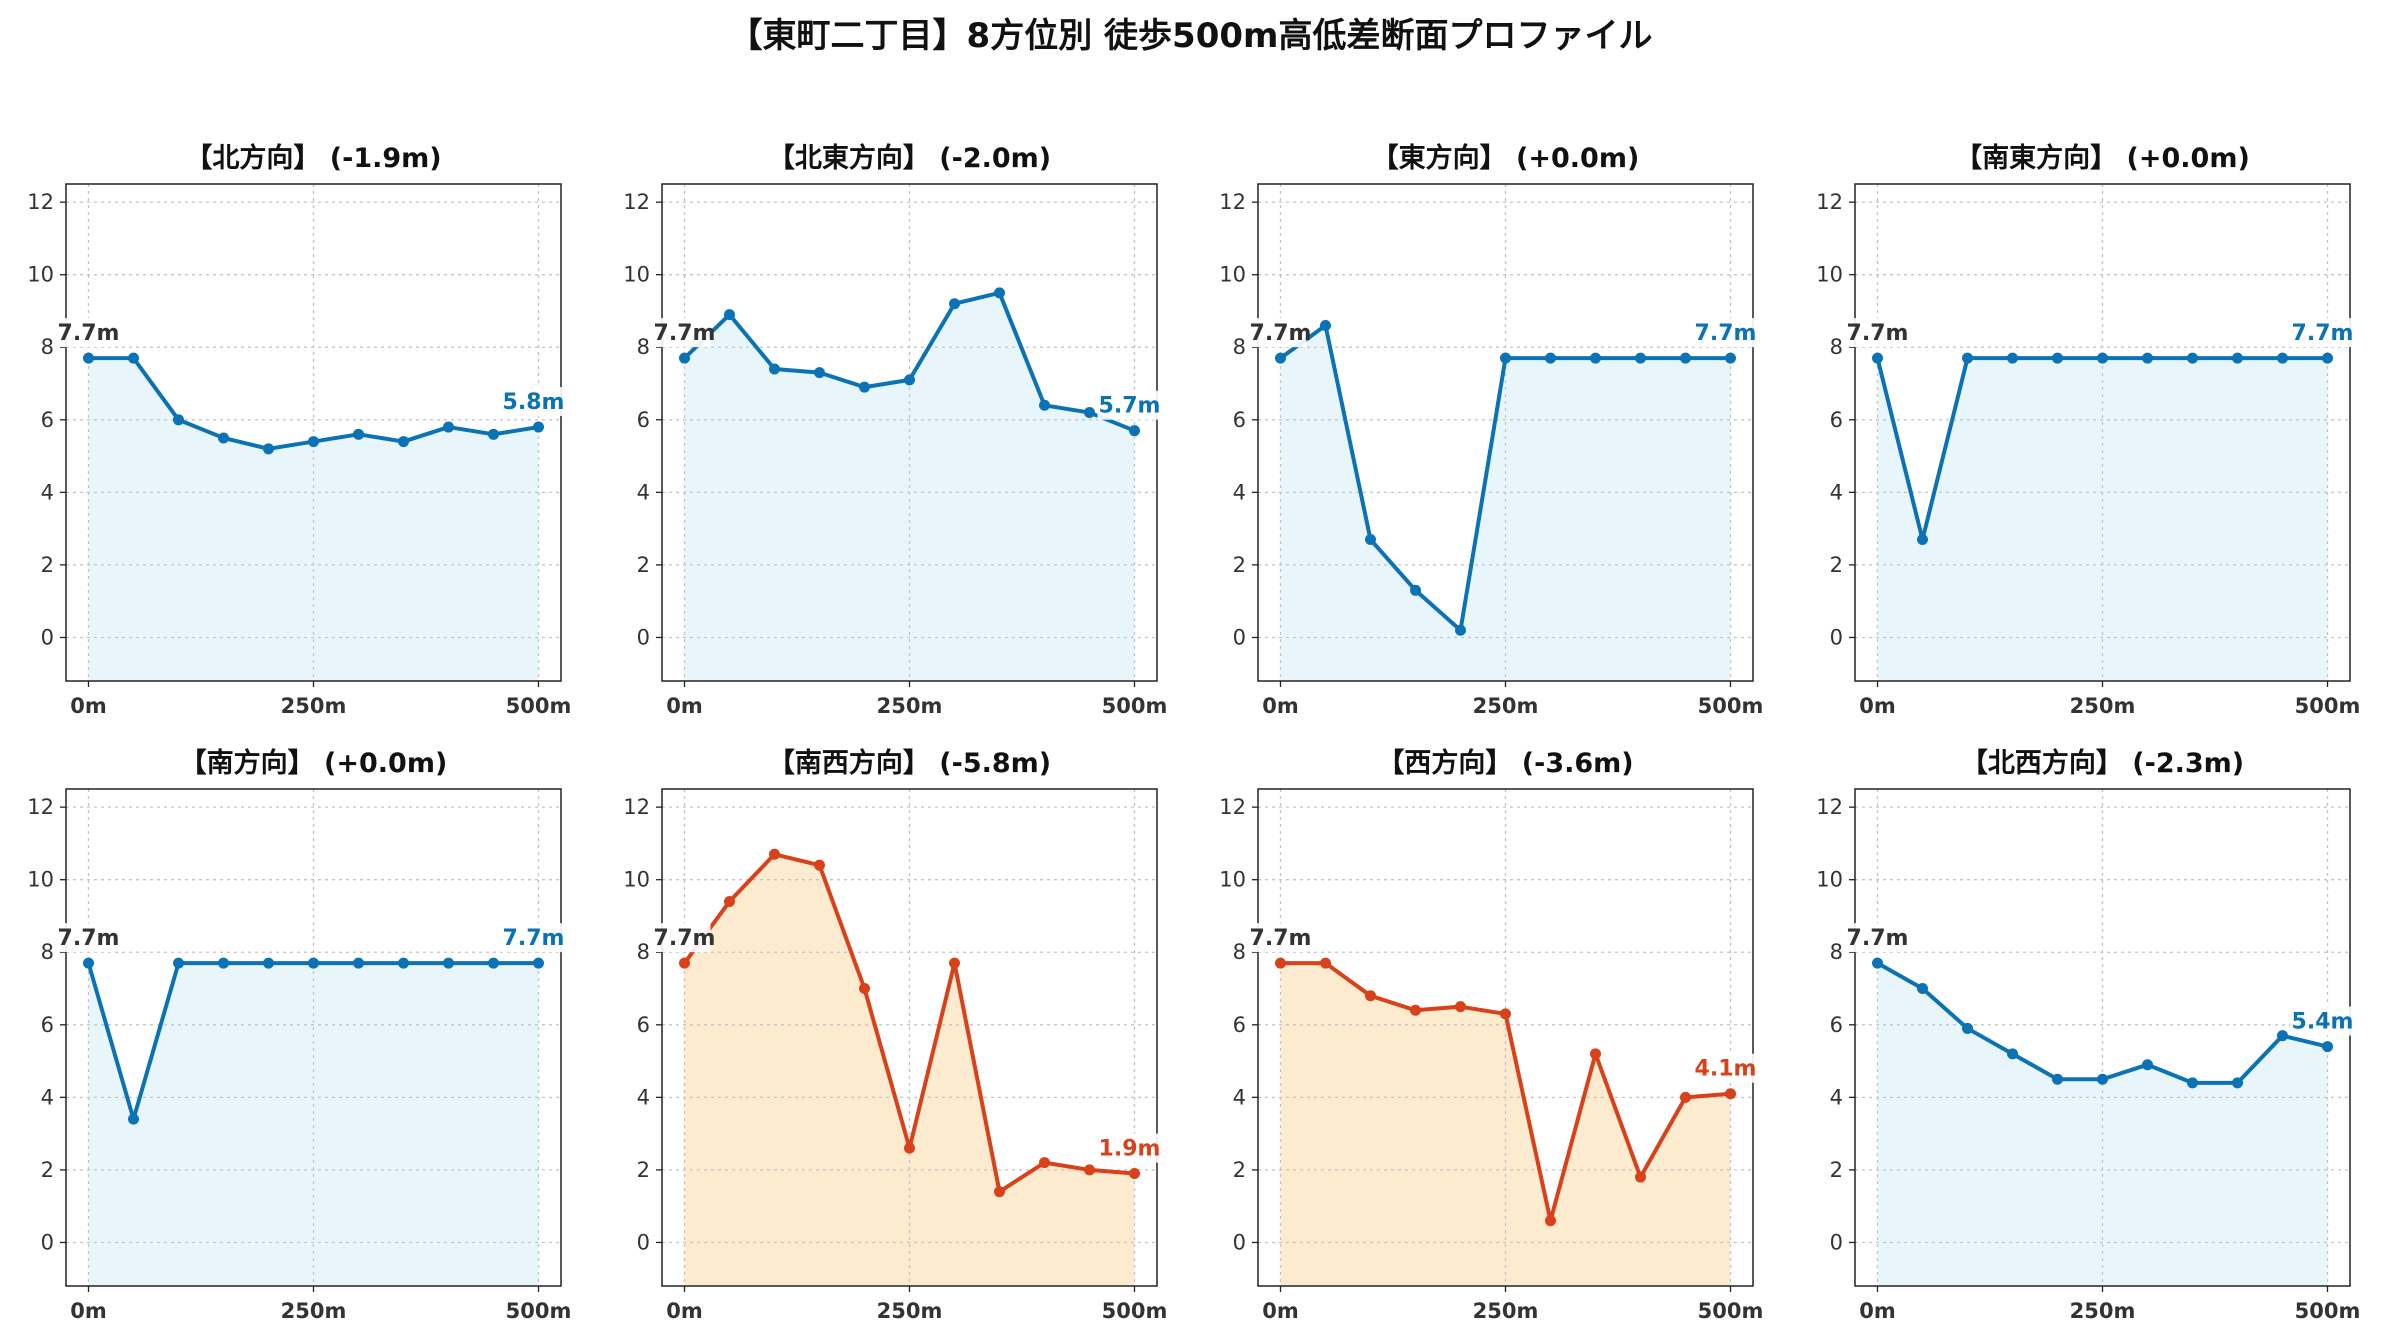 The height and width of the screenshot is (1340, 2381). I want to click on subplot-title: 【南東方向】 (+0.0m), so click(2102, 158).